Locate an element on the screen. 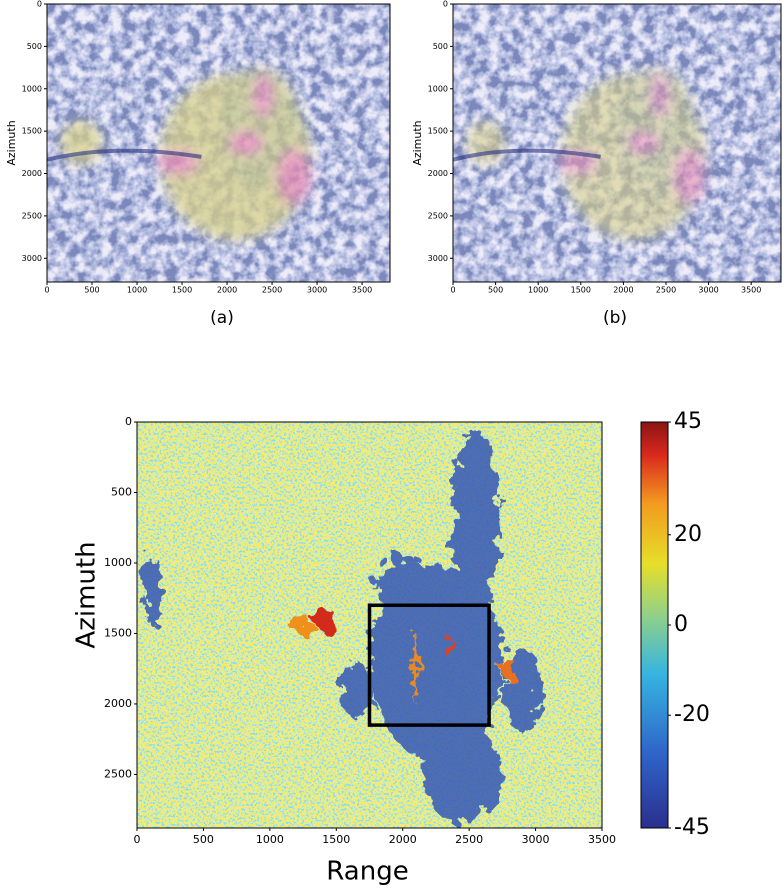  colorbar-tick-label: -20 is located at coordinates (692, 714).